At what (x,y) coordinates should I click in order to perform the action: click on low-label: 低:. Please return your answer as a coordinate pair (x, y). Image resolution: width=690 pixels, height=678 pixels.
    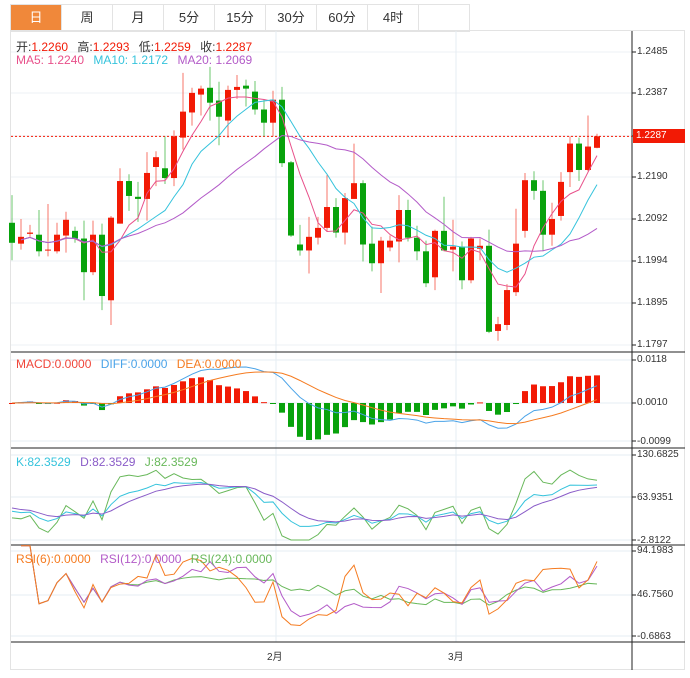
    Looking at the image, I should click on (146, 47).